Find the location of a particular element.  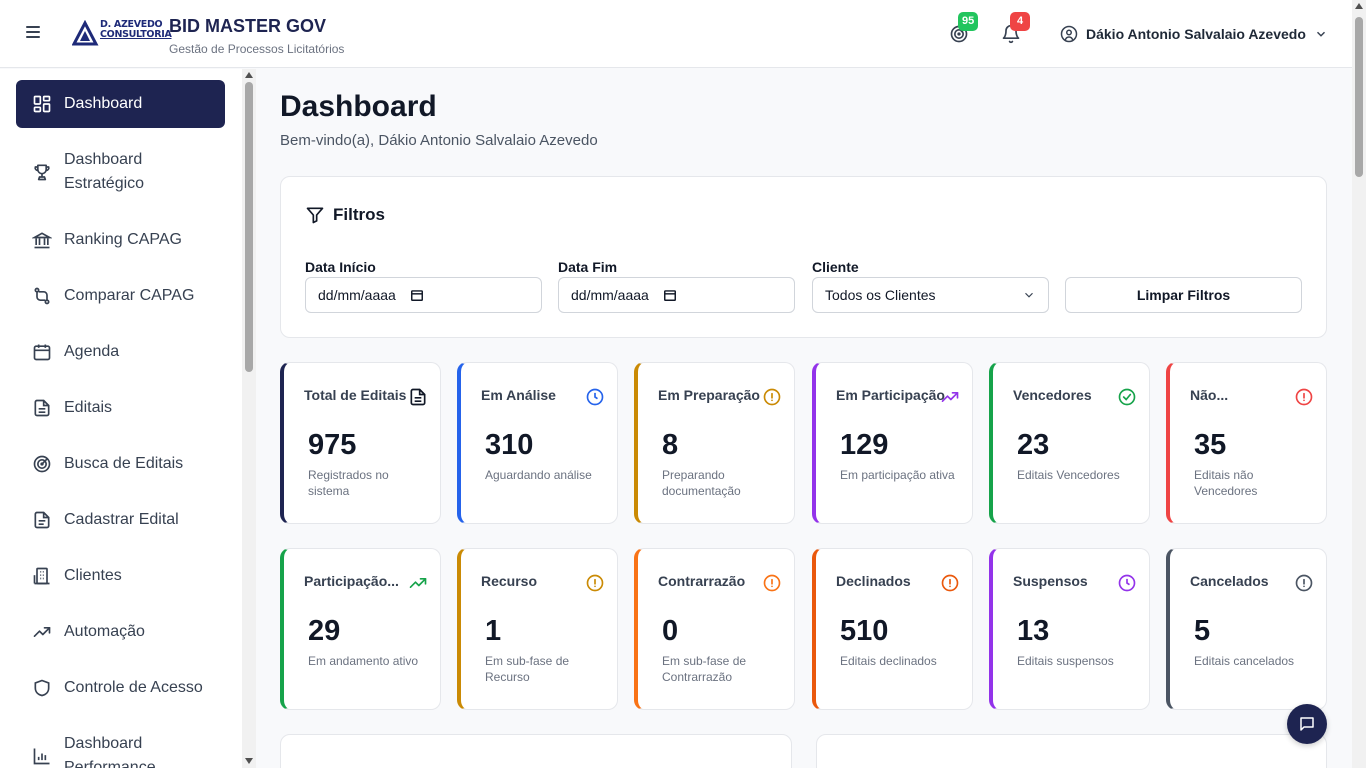

stat-card: Participação... 29 Em andamento ativo is located at coordinates (360, 629).